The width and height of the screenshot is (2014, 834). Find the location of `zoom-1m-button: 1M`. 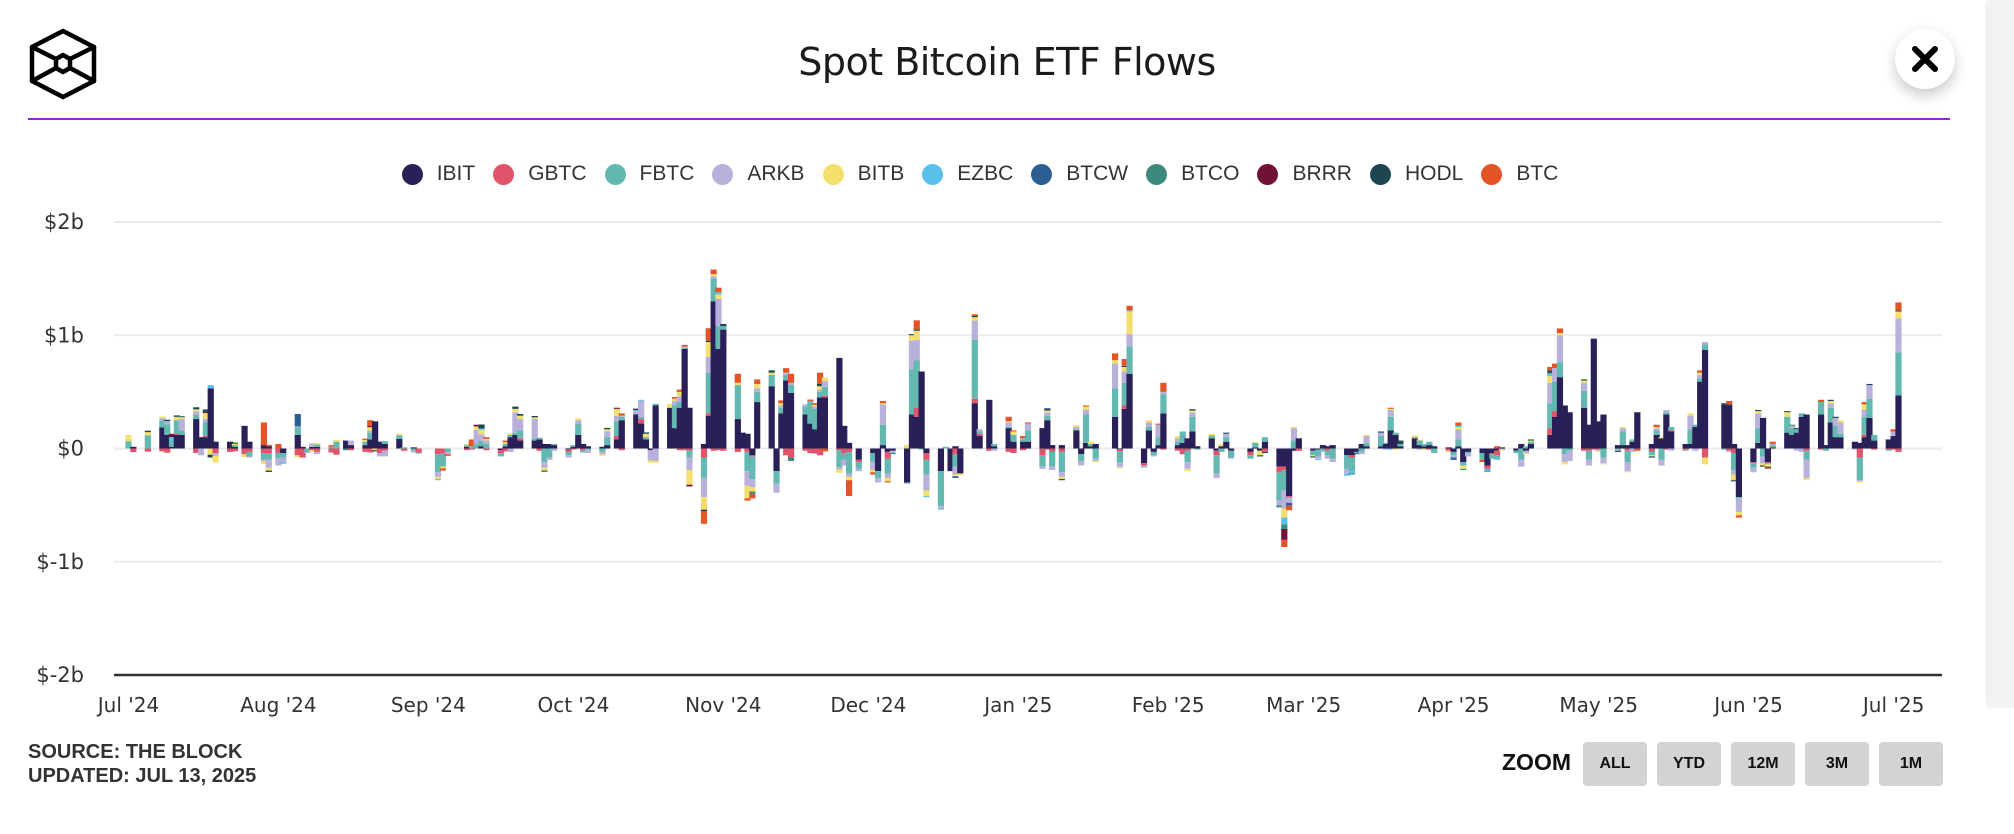

zoom-1m-button: 1M is located at coordinates (1911, 764).